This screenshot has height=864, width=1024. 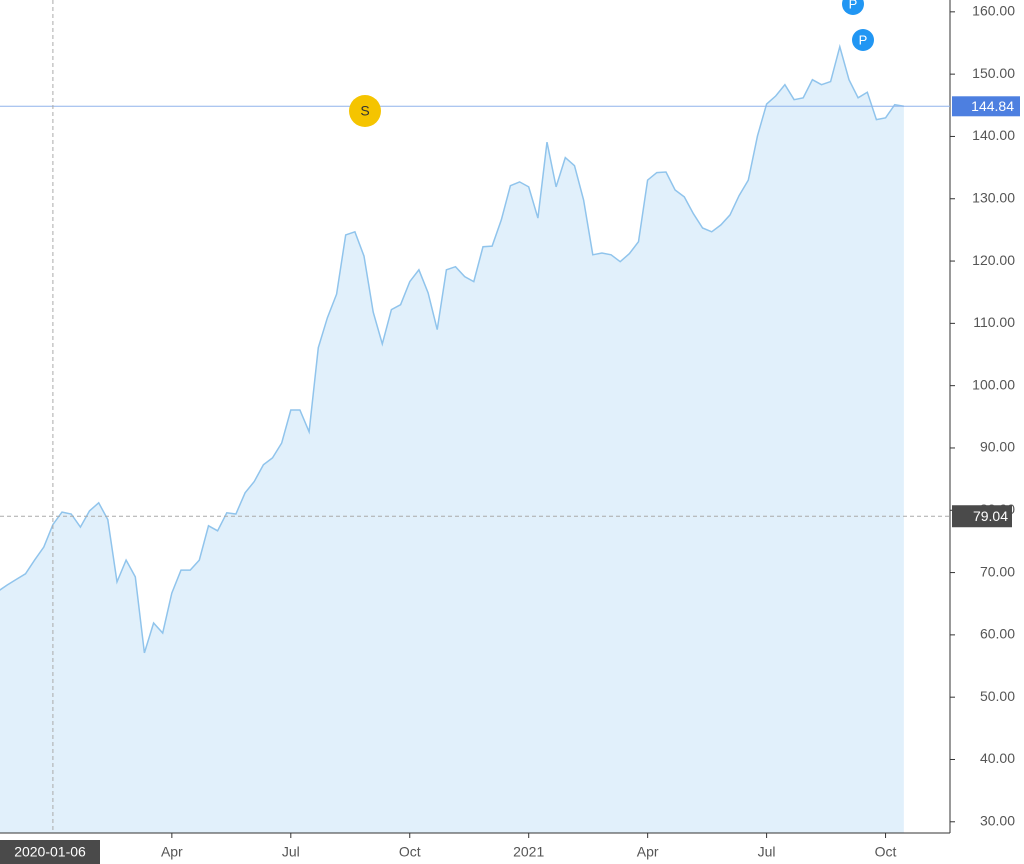 What do you see at coordinates (993, 384) in the screenshot?
I see `y-tick-label: 100.00` at bounding box center [993, 384].